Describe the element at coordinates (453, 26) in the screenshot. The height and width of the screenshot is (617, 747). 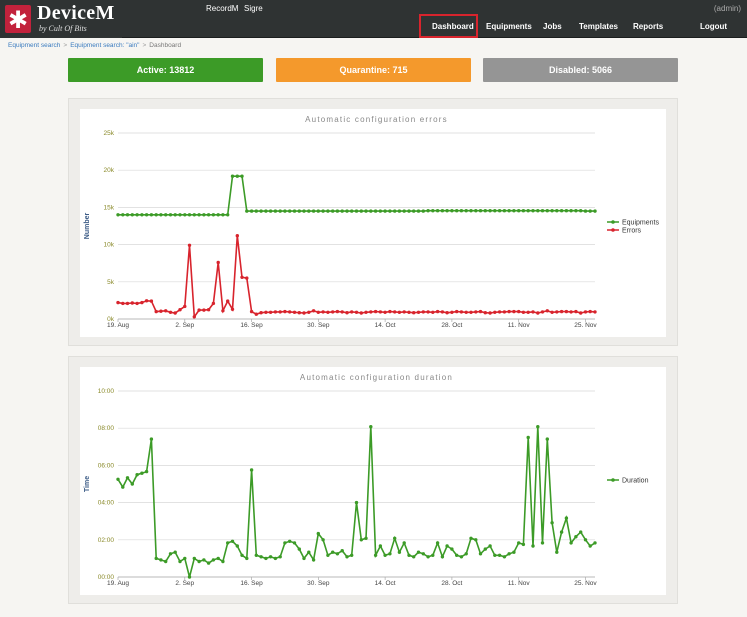
I see `nav-dashboard: Dashboard` at that location.